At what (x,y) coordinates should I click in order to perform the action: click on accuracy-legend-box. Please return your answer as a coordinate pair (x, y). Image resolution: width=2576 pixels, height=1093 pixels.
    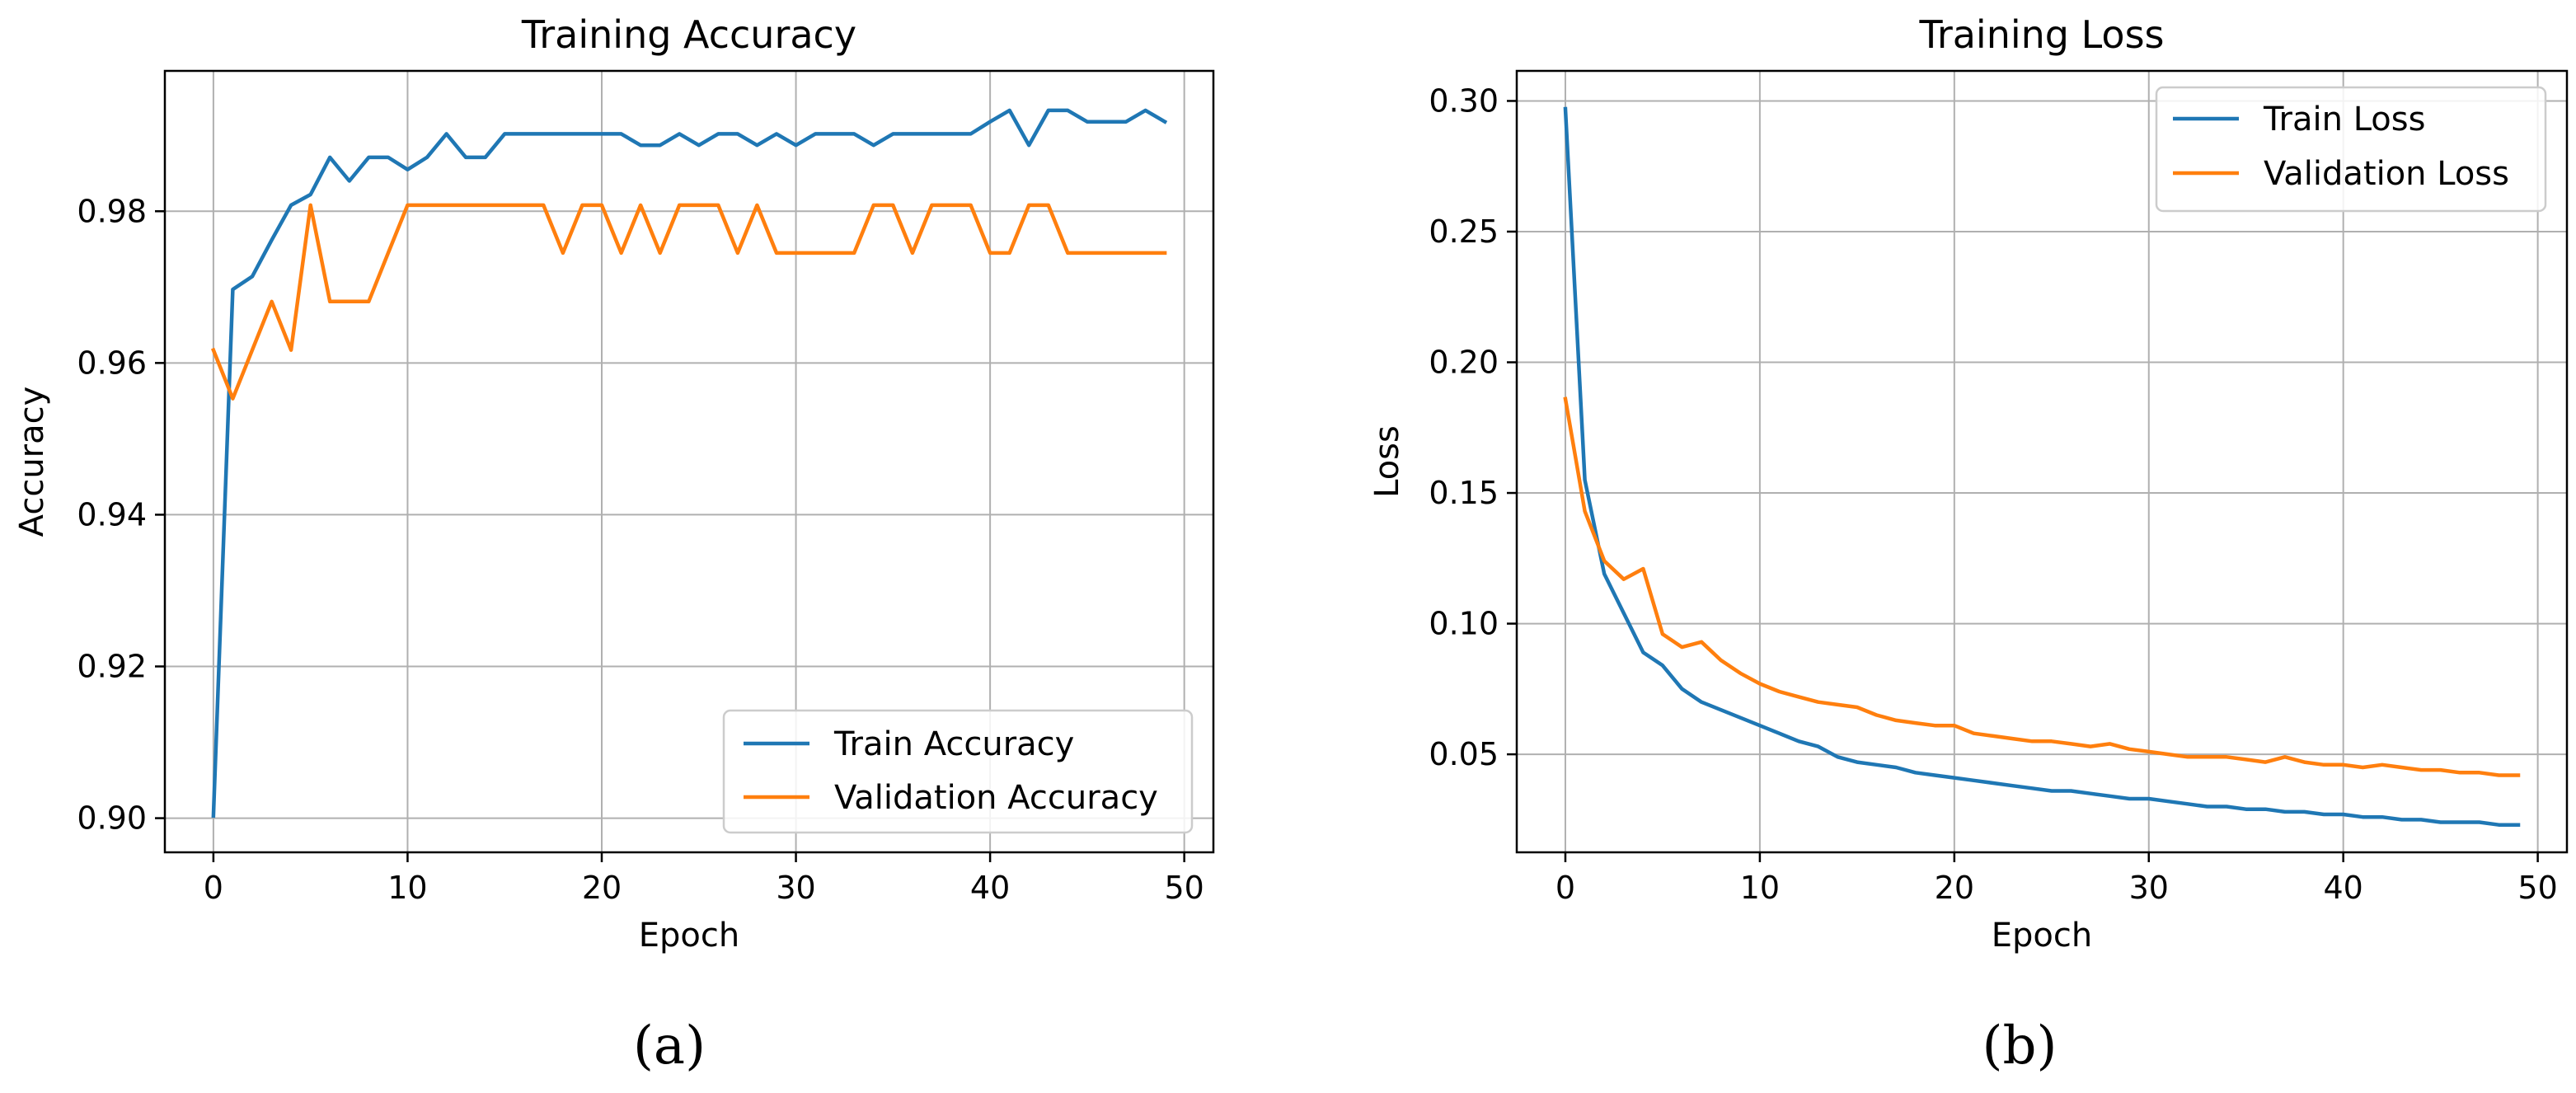
    Looking at the image, I should click on (958, 771).